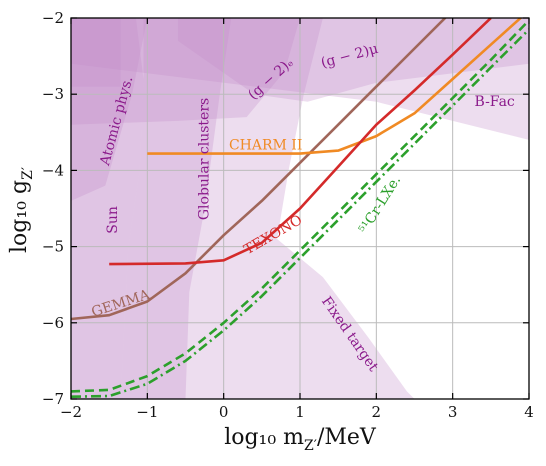 The height and width of the screenshot is (466, 546). What do you see at coordinates (71, 412) in the screenshot?
I see `x-tick-label: −2` at bounding box center [71, 412].